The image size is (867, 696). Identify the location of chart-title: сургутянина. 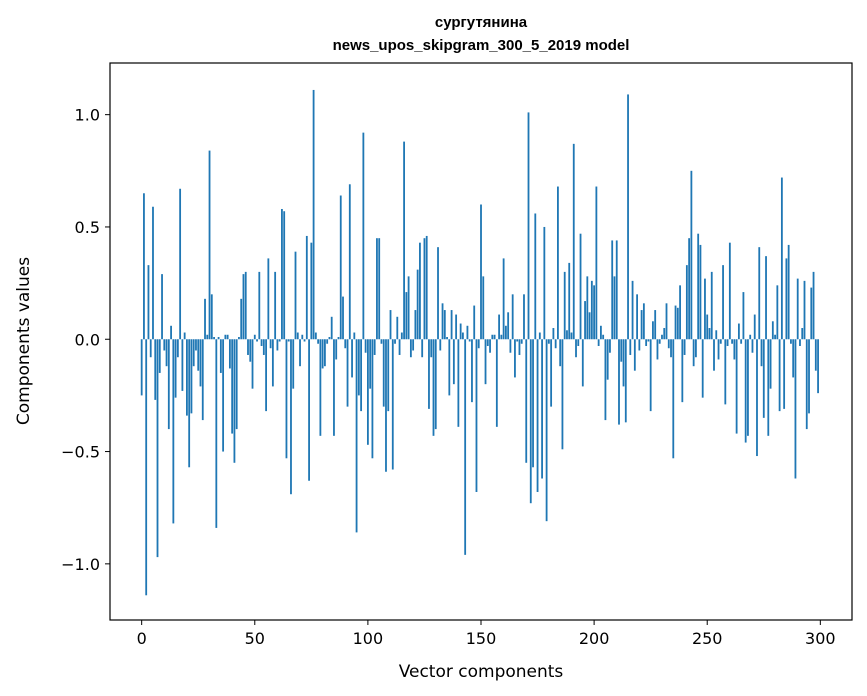
(481, 22).